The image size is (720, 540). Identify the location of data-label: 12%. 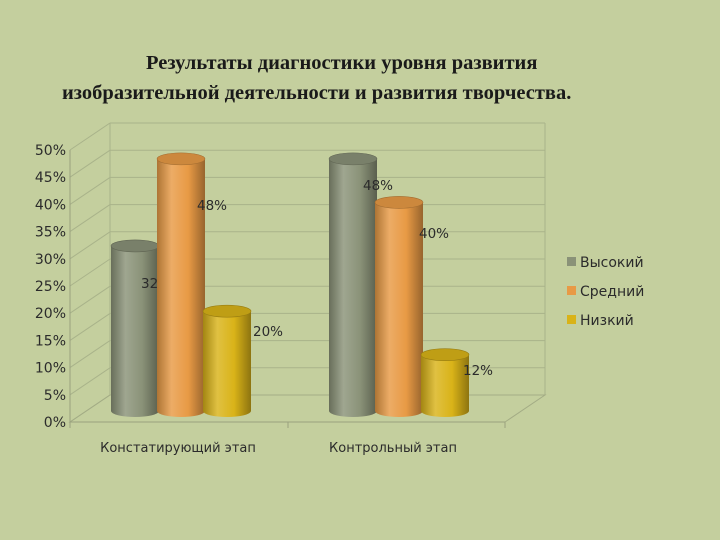
(478, 371).